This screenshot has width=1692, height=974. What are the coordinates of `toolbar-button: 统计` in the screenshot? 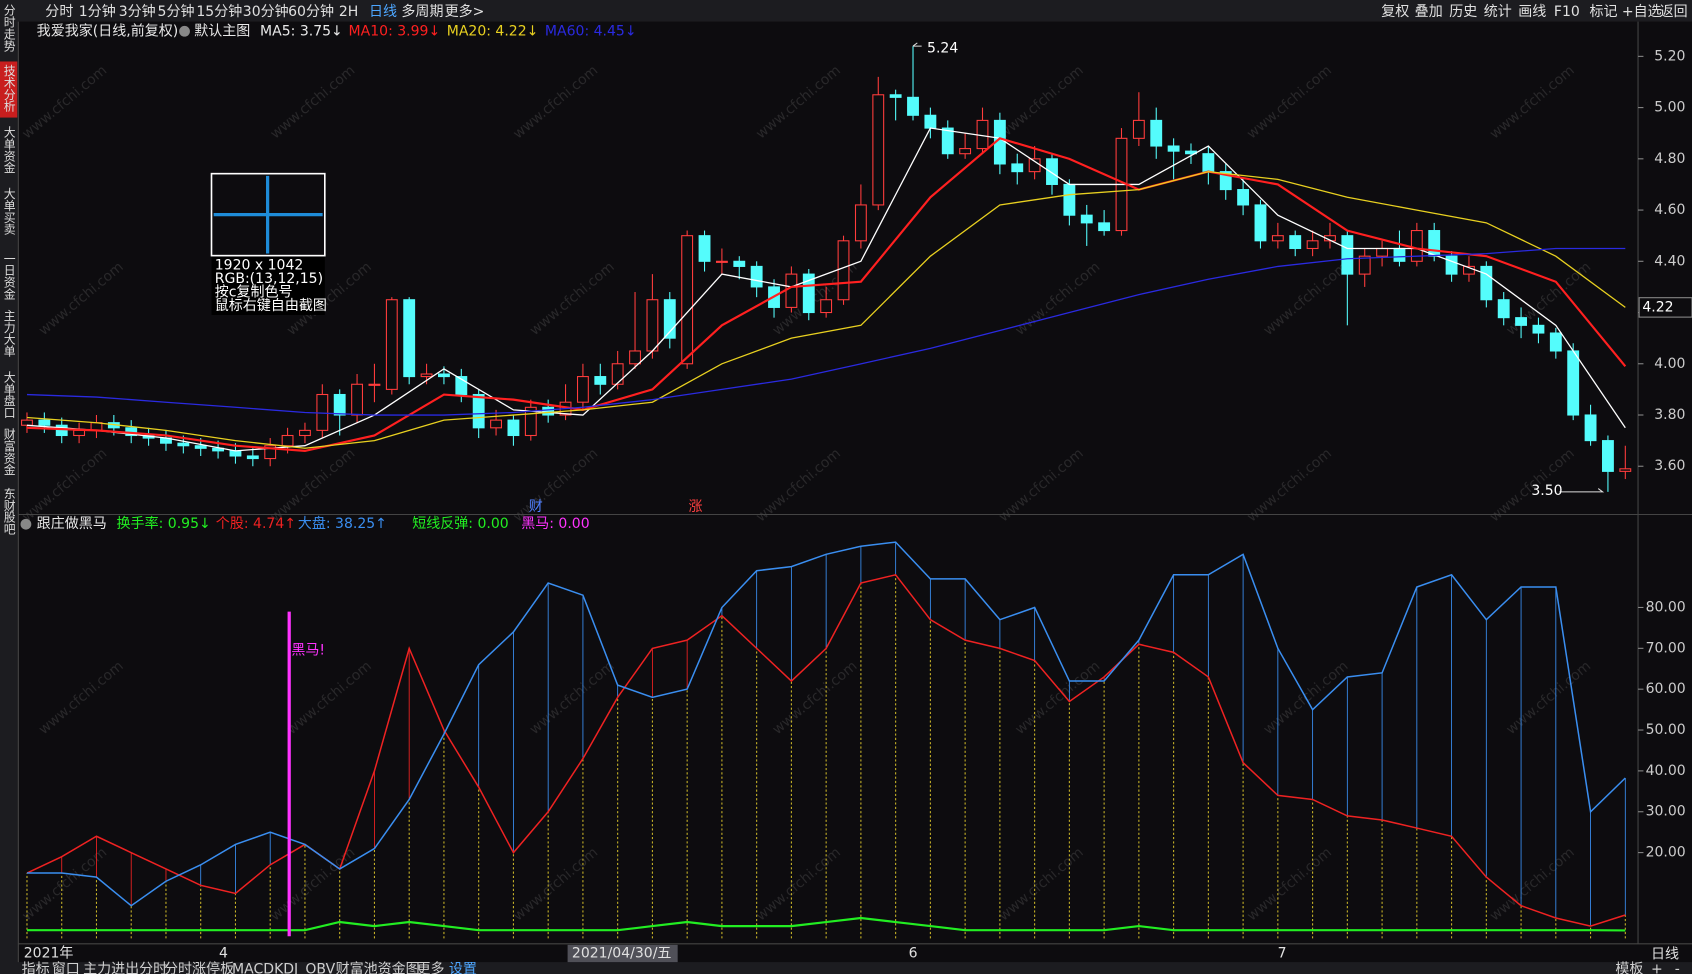 It's located at (1498, 12).